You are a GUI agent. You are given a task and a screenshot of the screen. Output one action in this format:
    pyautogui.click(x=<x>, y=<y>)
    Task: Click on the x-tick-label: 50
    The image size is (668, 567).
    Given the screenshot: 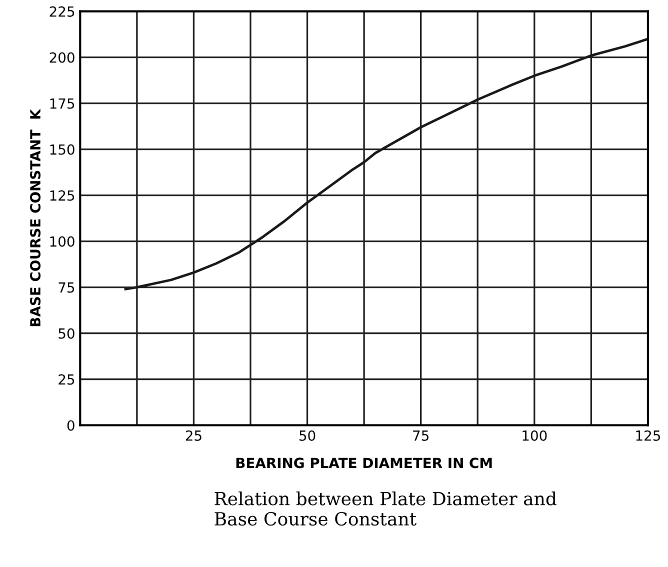 What is the action you would take?
    pyautogui.click(x=308, y=435)
    